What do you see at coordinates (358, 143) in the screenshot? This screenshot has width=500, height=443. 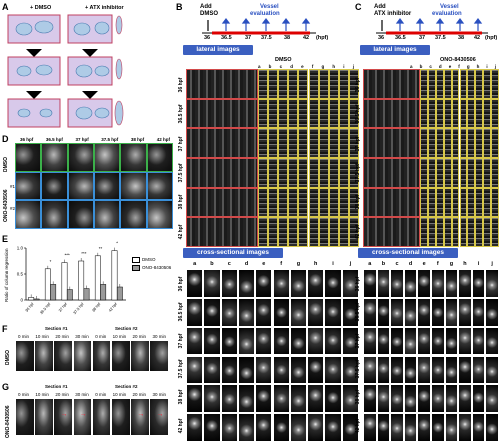 I see `time-row-label: 37 hpf` at bounding box center [358, 143].